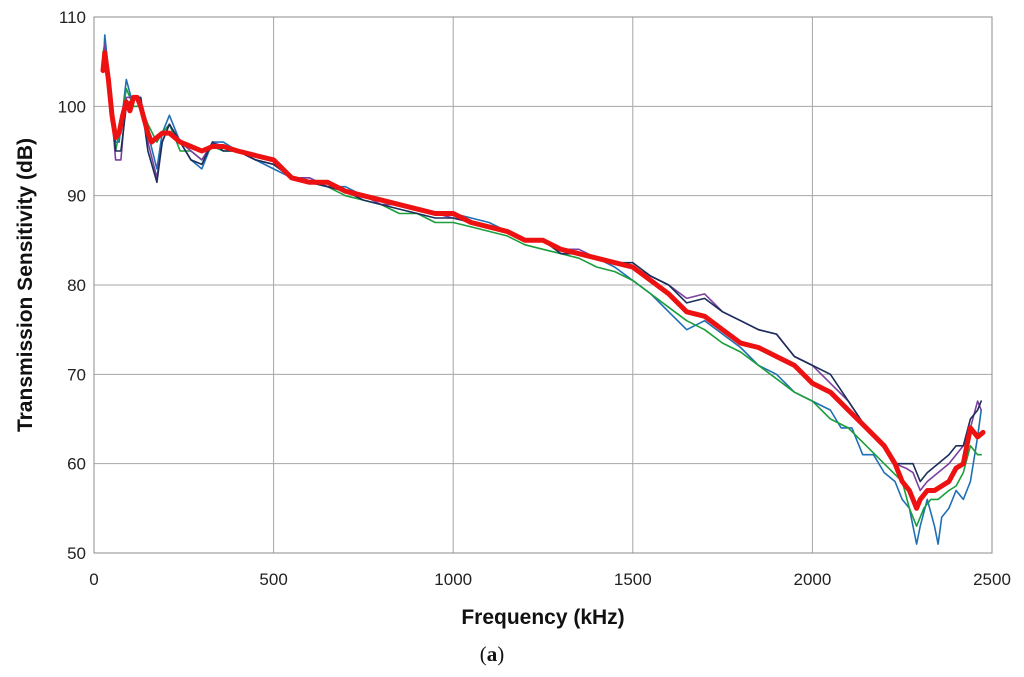  Describe the element at coordinates (633, 579) in the screenshot. I see `x-tick-label: 1500` at that location.